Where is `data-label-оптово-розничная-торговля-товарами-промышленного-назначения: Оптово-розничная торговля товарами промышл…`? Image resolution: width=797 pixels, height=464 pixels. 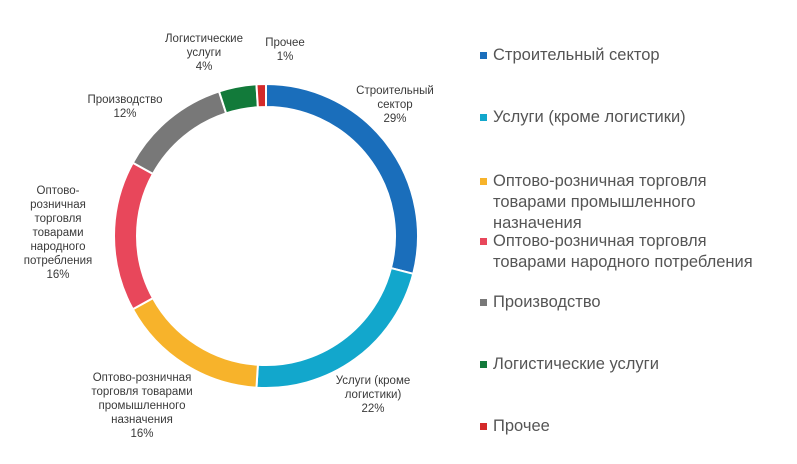
data-label-оптово-розничная-торговля-товарами-промышленного-назначения: Оптово-розничная торговля товарами промышл… is located at coordinates (141, 406).